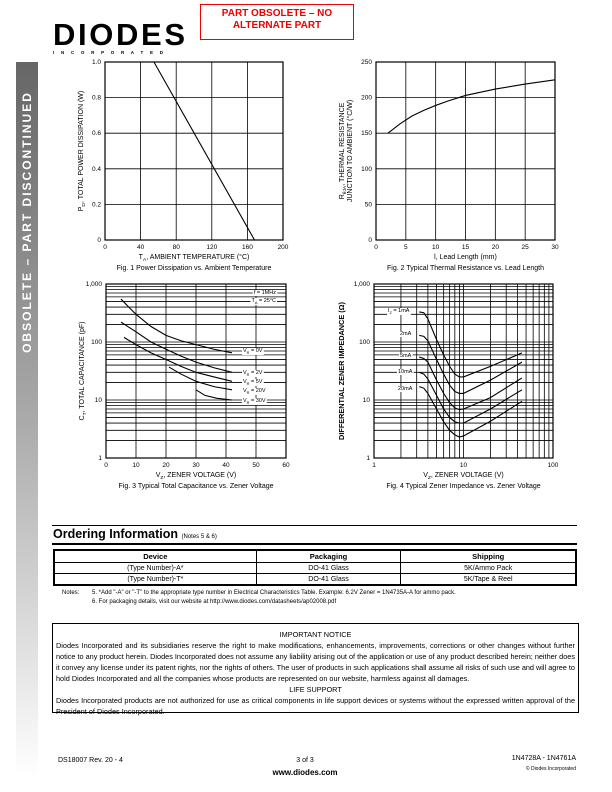 This screenshot has width=612, height=792. I want to click on x-tick-label: 50, so click(256, 465).